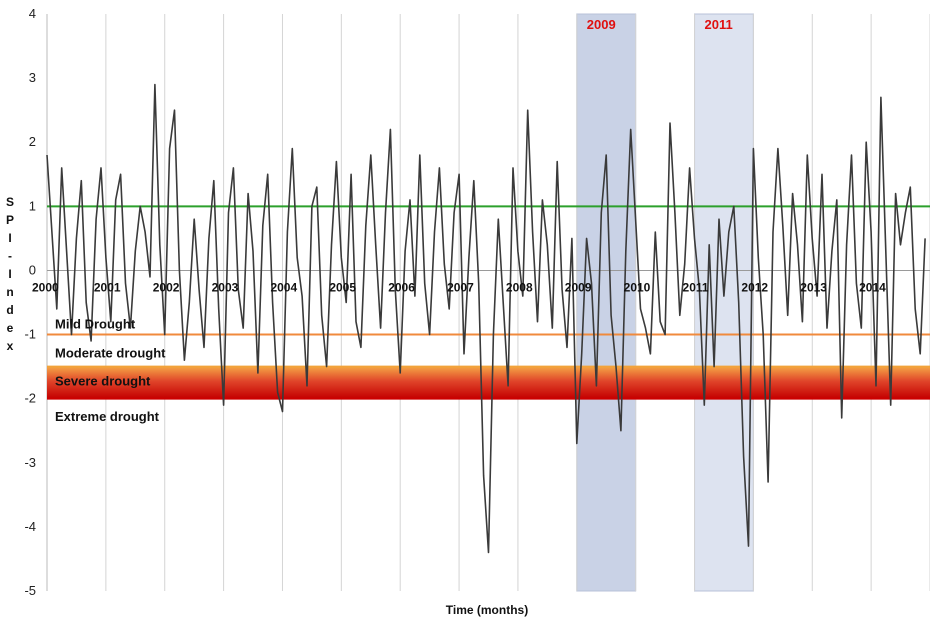 The image size is (930, 619). Describe the element at coordinates (110, 353) in the screenshot. I see `band-label-1: Moderate drought` at that location.